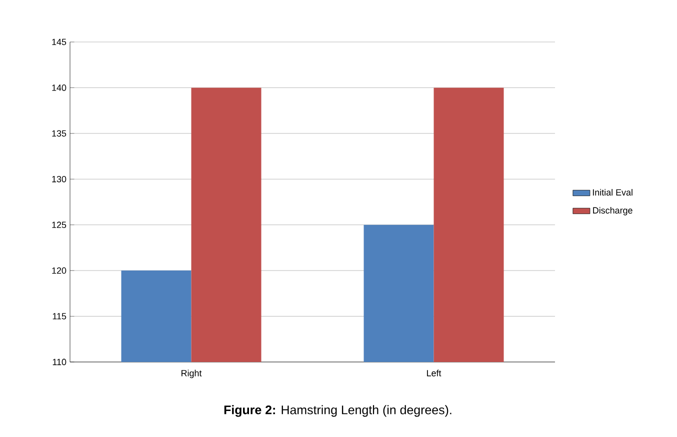 This screenshot has height=437, width=677. Describe the element at coordinates (192, 374) in the screenshot. I see `x-tick-label: Right` at that location.